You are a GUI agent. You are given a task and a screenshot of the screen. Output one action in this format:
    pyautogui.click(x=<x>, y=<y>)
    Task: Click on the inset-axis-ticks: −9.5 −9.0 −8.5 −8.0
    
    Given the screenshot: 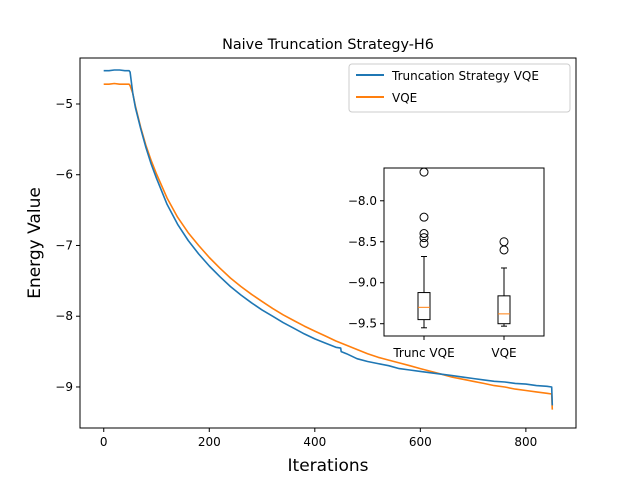 What is the action you would take?
    pyautogui.click(x=426, y=267)
    